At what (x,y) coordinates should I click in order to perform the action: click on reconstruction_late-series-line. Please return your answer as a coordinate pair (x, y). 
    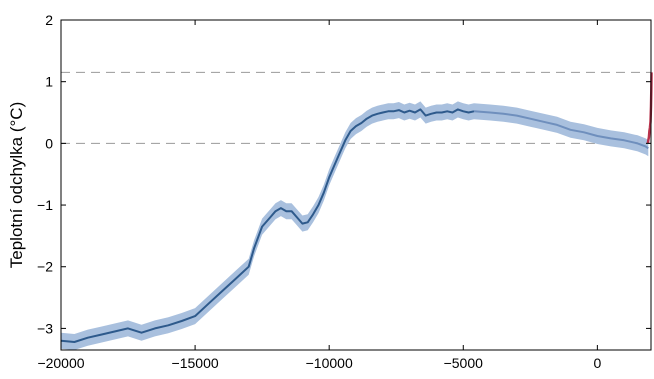
    Looking at the image, I should click on (561, 130).